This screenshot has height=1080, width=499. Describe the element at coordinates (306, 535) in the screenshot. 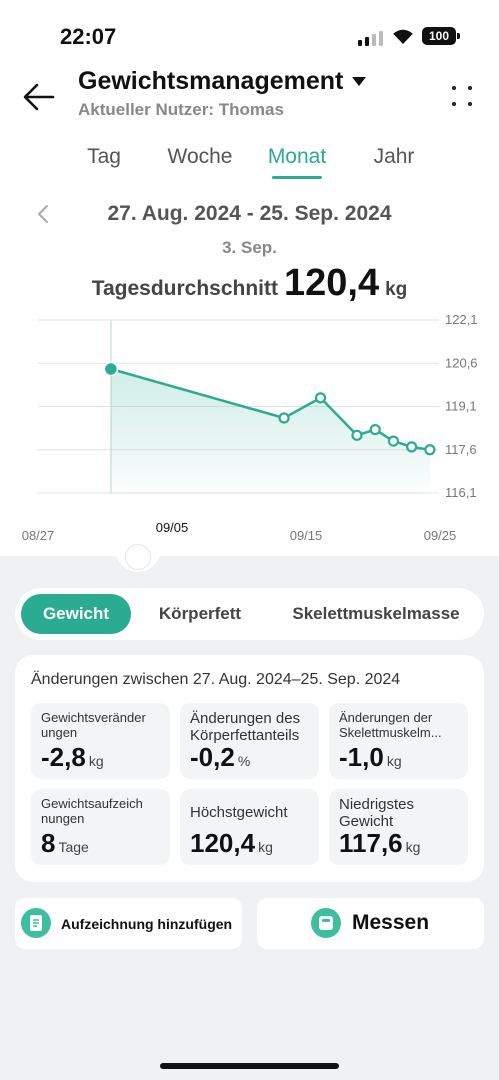

I see `x-tick-label: 09/15` at that location.